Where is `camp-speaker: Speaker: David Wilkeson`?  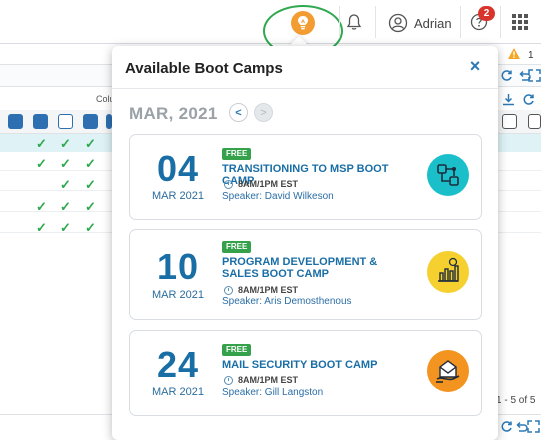
camp-speaker: Speaker: David Wilkeson is located at coordinates (278, 196).